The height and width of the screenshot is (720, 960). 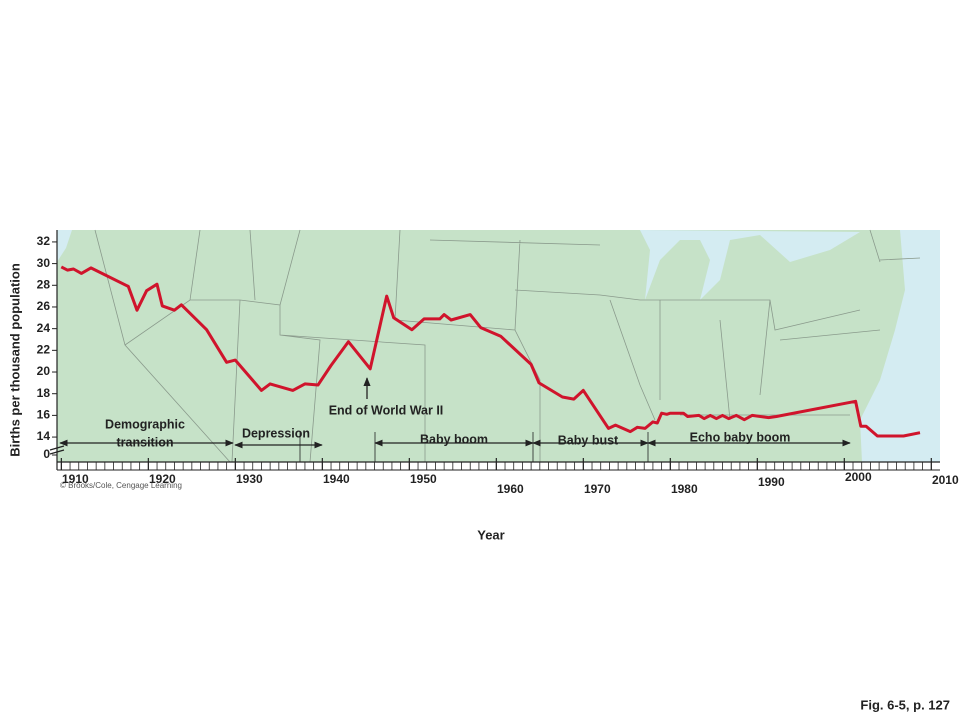 I want to click on x-tick-label: 1920, so click(x=162, y=479).